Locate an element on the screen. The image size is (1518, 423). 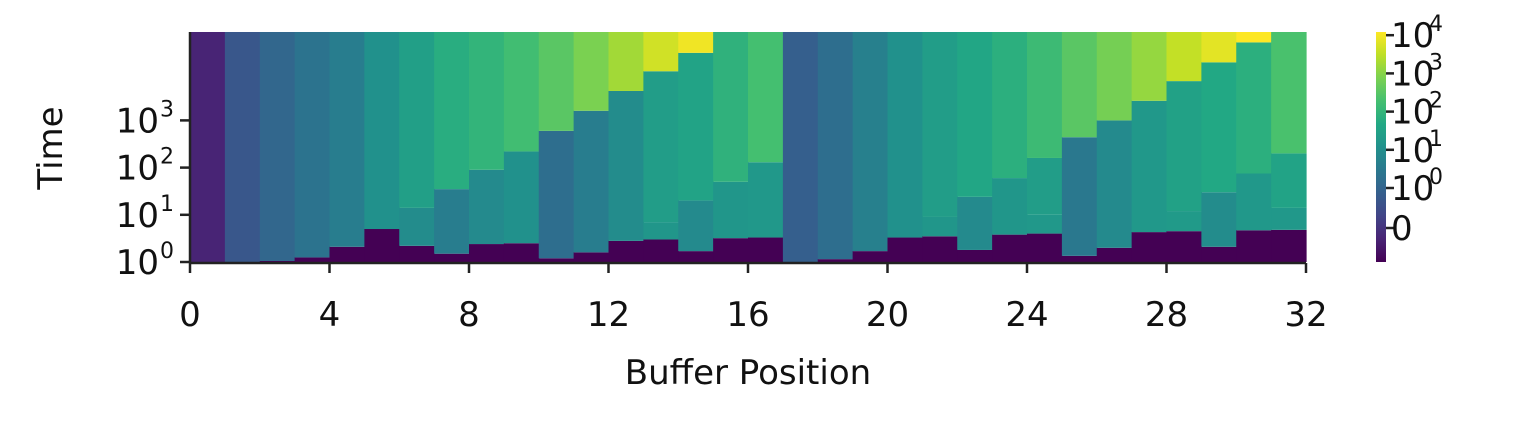
colorbar-gradient is located at coordinates (1381, 147).